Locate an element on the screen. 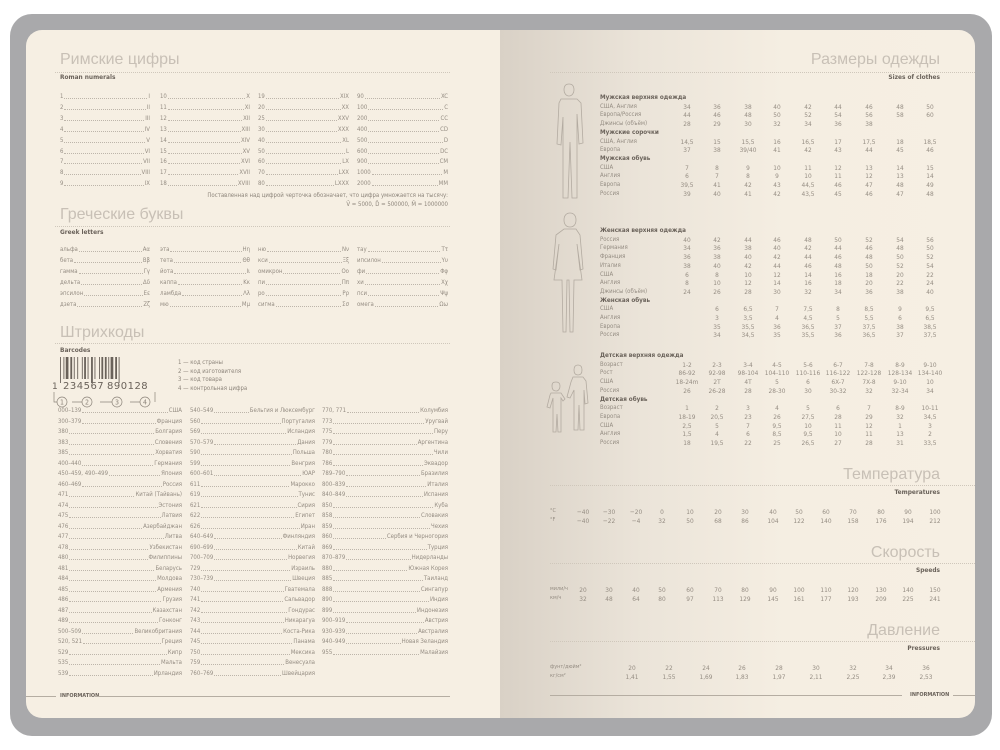 The width and height of the screenshot is (1000, 750). barcode-marker-label: 4 is located at coordinates (145, 403).